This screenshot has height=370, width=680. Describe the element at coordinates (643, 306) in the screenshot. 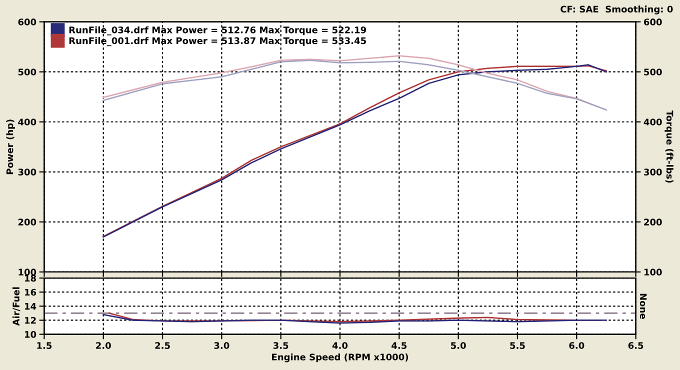

I see `y2-axis-title: None` at that location.